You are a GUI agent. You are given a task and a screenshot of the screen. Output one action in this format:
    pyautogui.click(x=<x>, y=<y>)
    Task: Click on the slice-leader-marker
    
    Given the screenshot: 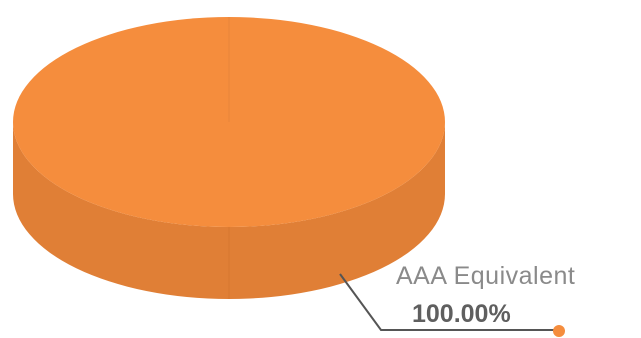 What is the action you would take?
    pyautogui.click(x=559, y=331)
    